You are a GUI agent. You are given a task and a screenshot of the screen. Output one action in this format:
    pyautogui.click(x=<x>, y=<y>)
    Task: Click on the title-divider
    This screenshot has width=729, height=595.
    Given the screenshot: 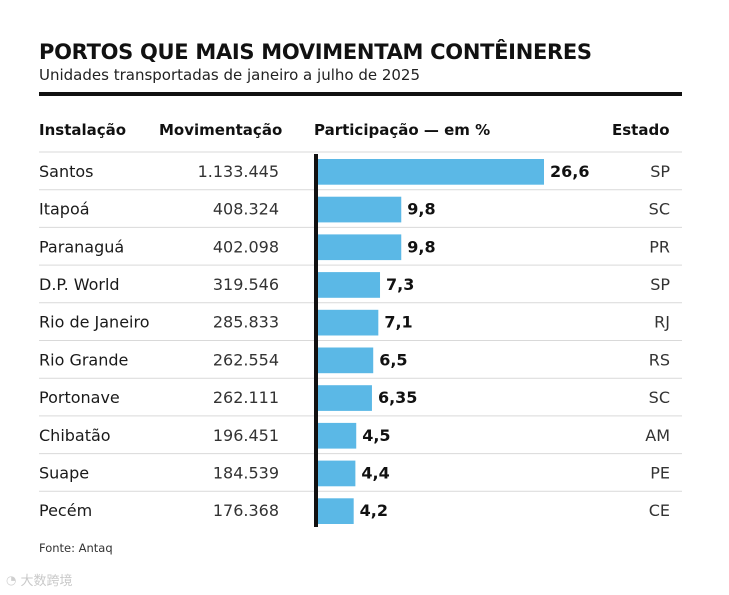 What is the action you would take?
    pyautogui.click(x=360, y=94)
    